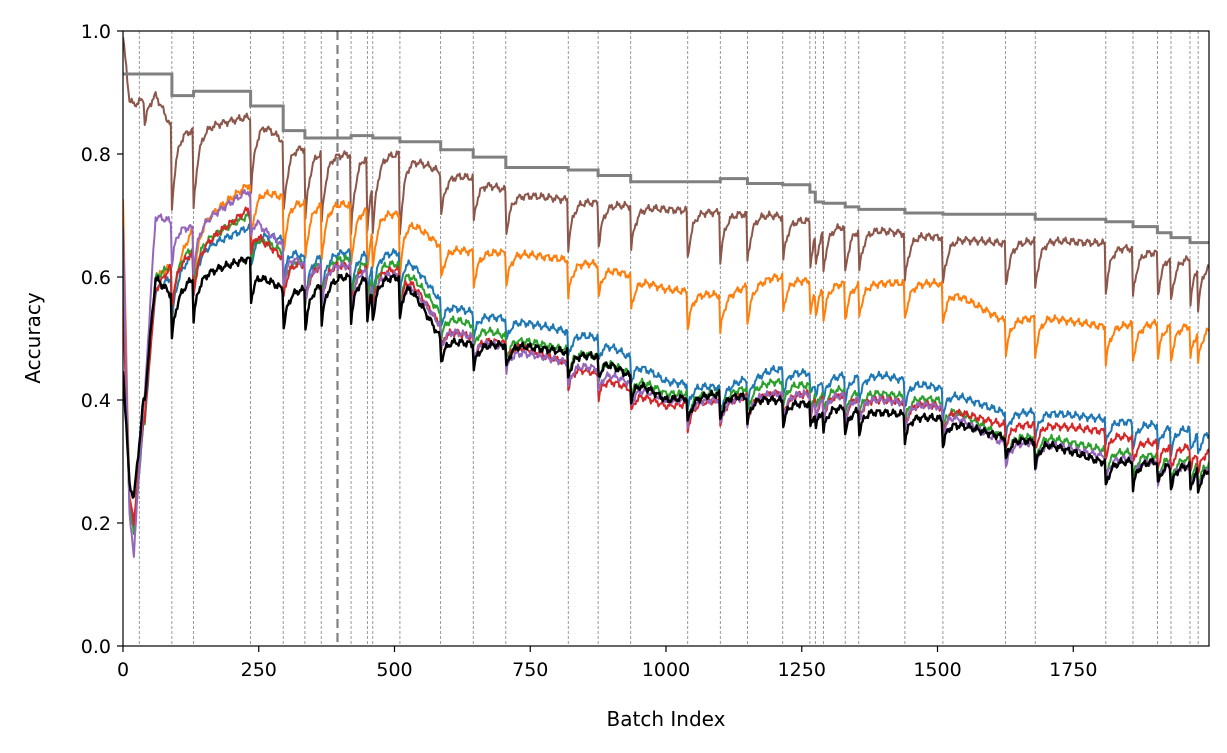 This screenshot has height=753, width=1227. I want to click on y-tick-label-0: 0.0, so click(96, 647).